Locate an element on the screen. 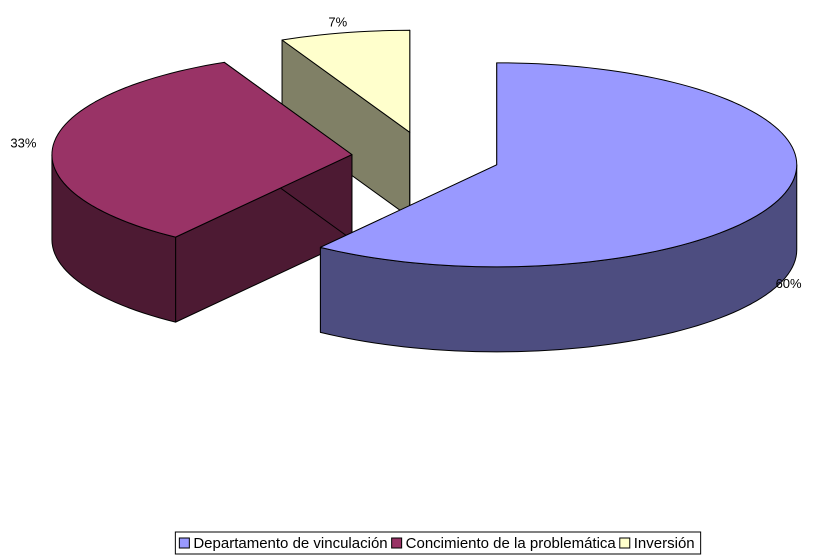 The width and height of the screenshot is (828, 555). data-label: 60% is located at coordinates (789, 283).